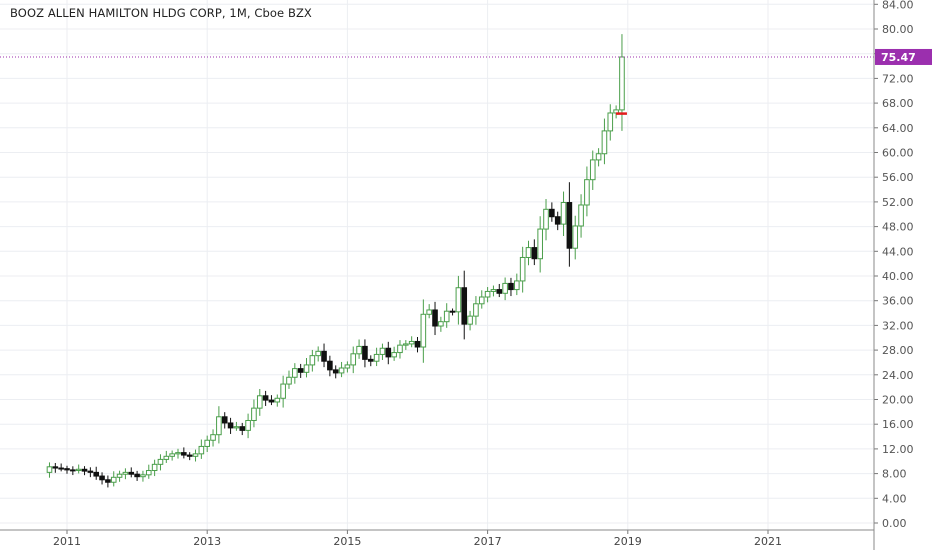 This screenshot has height=554, width=932. I want to click on y-tick-label: 12.00, so click(898, 449).